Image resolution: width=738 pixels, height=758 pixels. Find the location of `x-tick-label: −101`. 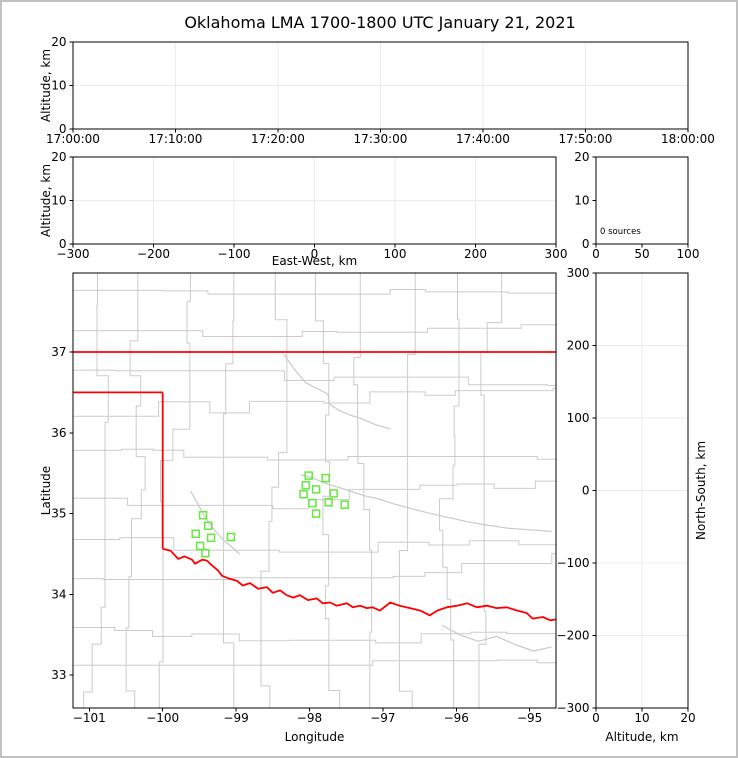

x-tick-label: −101 is located at coordinates (89, 718).